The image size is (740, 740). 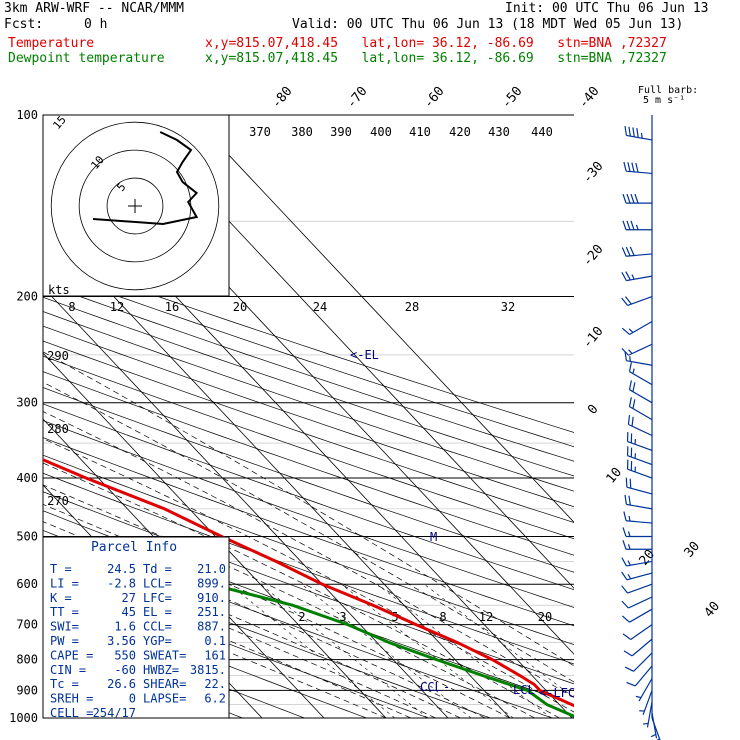 I want to click on parcel-info-value: -60, so click(x=125, y=670).